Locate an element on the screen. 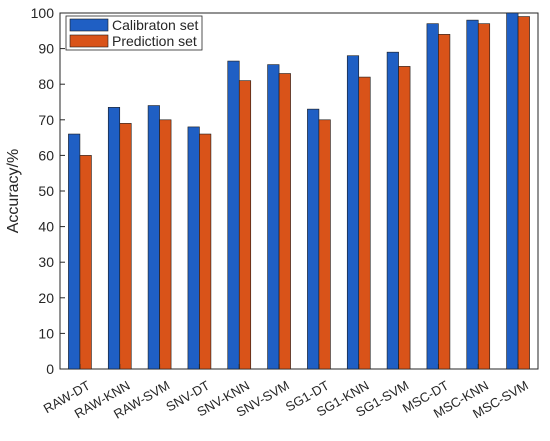 The width and height of the screenshot is (550, 441). y-axis-ticks: 0 10 20 30 40 50 60 70 80 90 100 is located at coordinates (48, 191).